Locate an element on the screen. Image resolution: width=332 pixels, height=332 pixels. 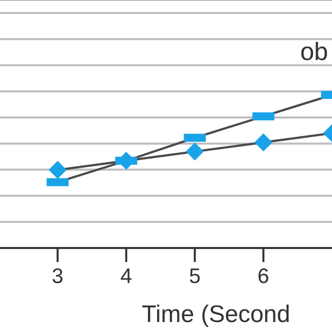
text: ob is located at coordinates (314, 52).